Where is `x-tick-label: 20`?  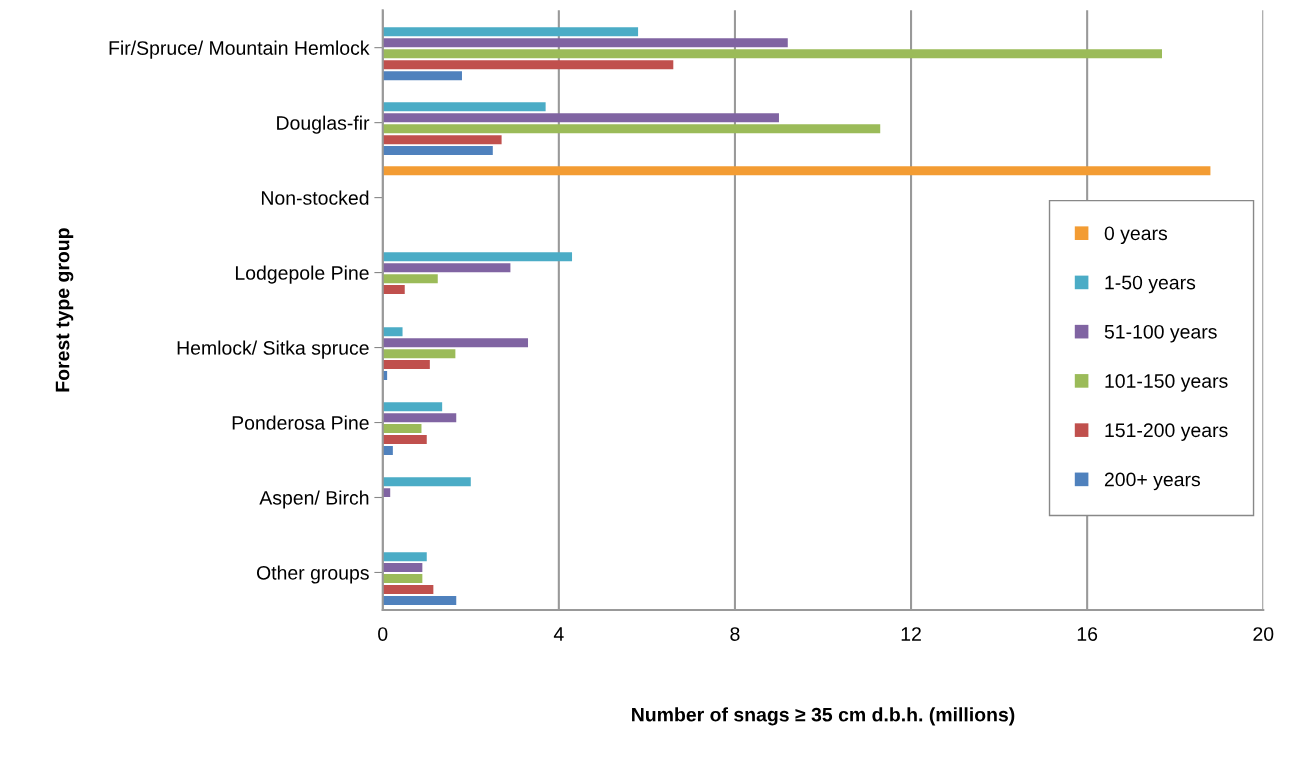 x-tick-label: 20 is located at coordinates (1263, 634).